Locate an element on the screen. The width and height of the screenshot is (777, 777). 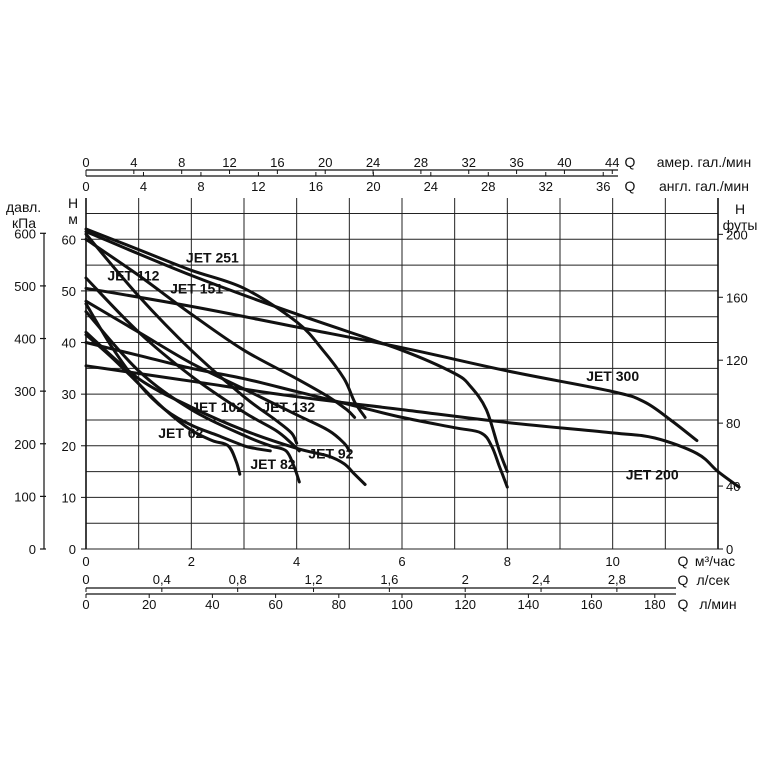
x-ls-tick-label: 2 is located at coordinates (465, 579).